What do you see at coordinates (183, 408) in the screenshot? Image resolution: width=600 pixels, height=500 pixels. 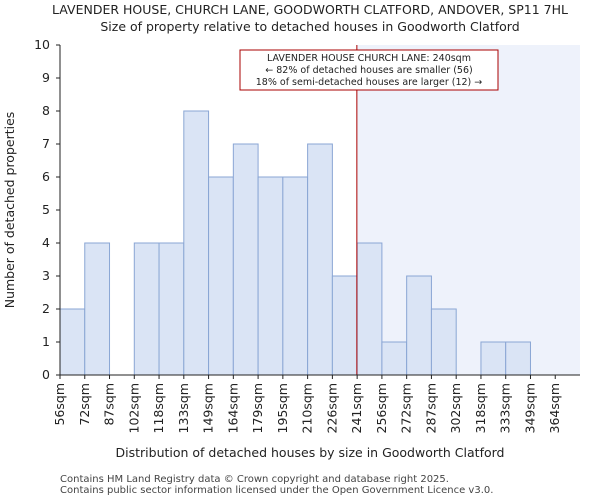 I see `x-tick-label: 133sqm` at bounding box center [183, 408].